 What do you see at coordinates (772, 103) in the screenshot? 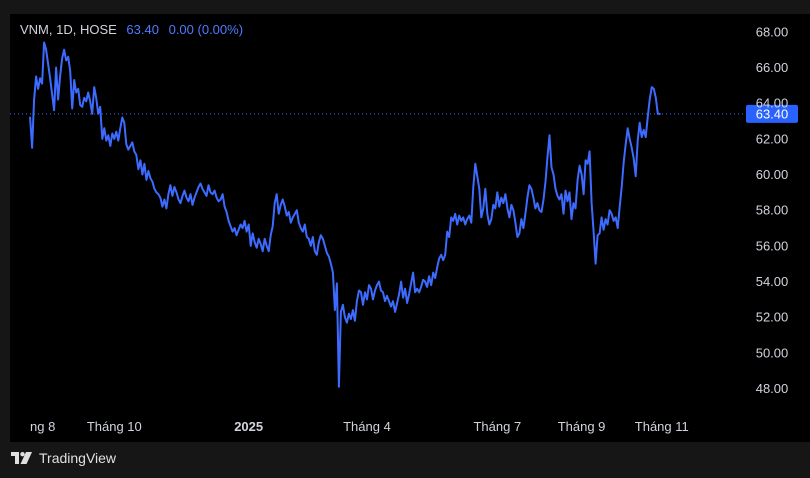
I see `y-tick-label: 64.00` at bounding box center [772, 103].